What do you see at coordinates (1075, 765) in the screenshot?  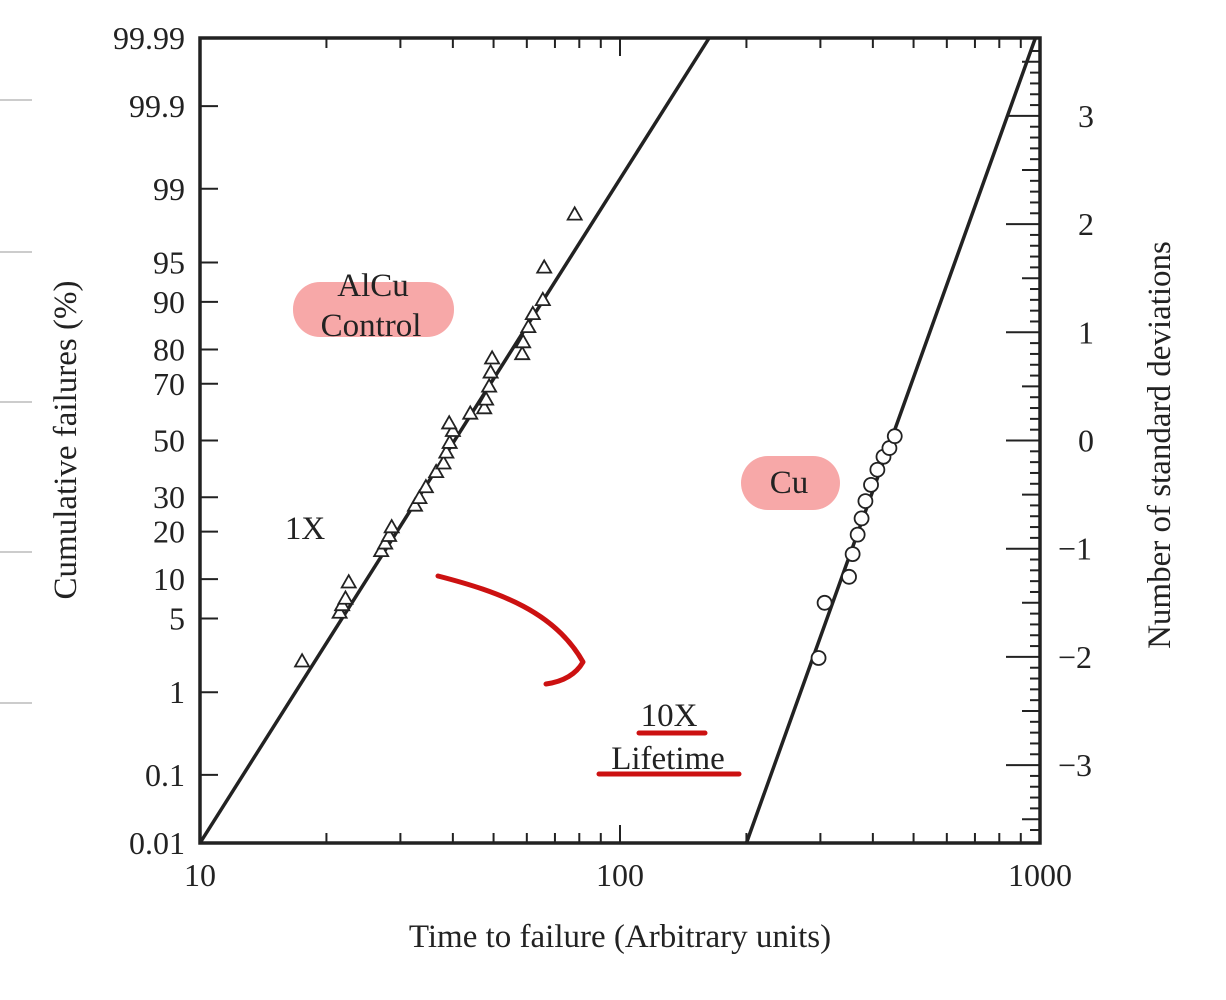 I see `y2-tick-label: −3` at bounding box center [1075, 765].